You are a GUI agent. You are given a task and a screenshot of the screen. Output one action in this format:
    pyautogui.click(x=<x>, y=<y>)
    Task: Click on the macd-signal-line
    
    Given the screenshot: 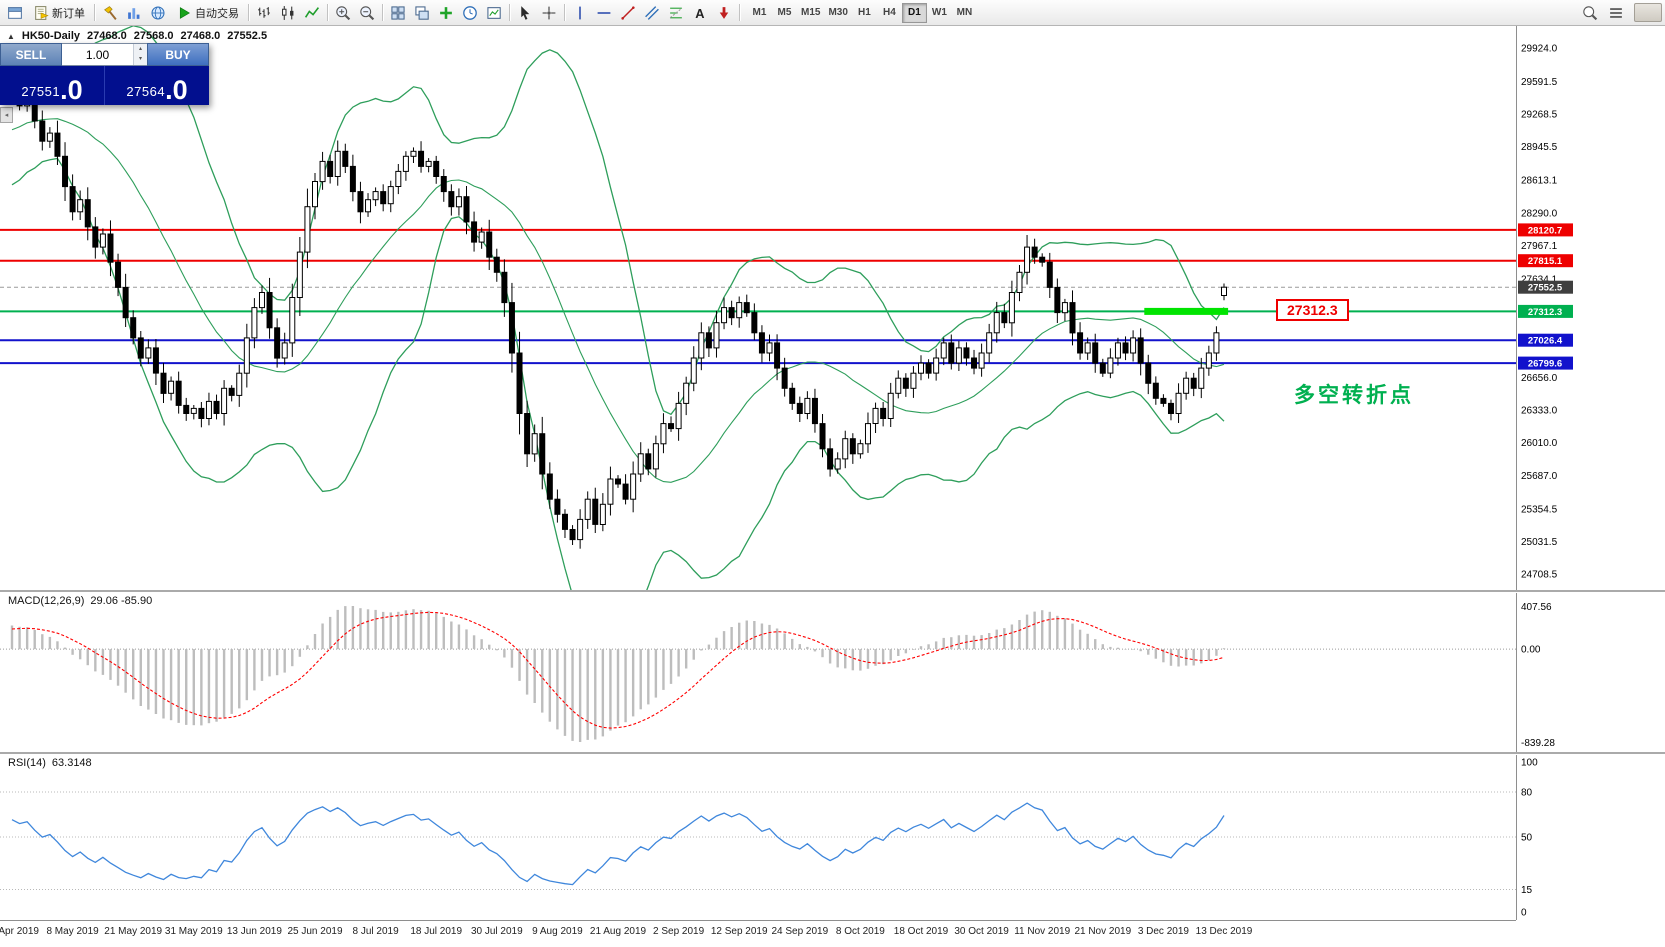 What is the action you would take?
    pyautogui.click(x=618, y=670)
    